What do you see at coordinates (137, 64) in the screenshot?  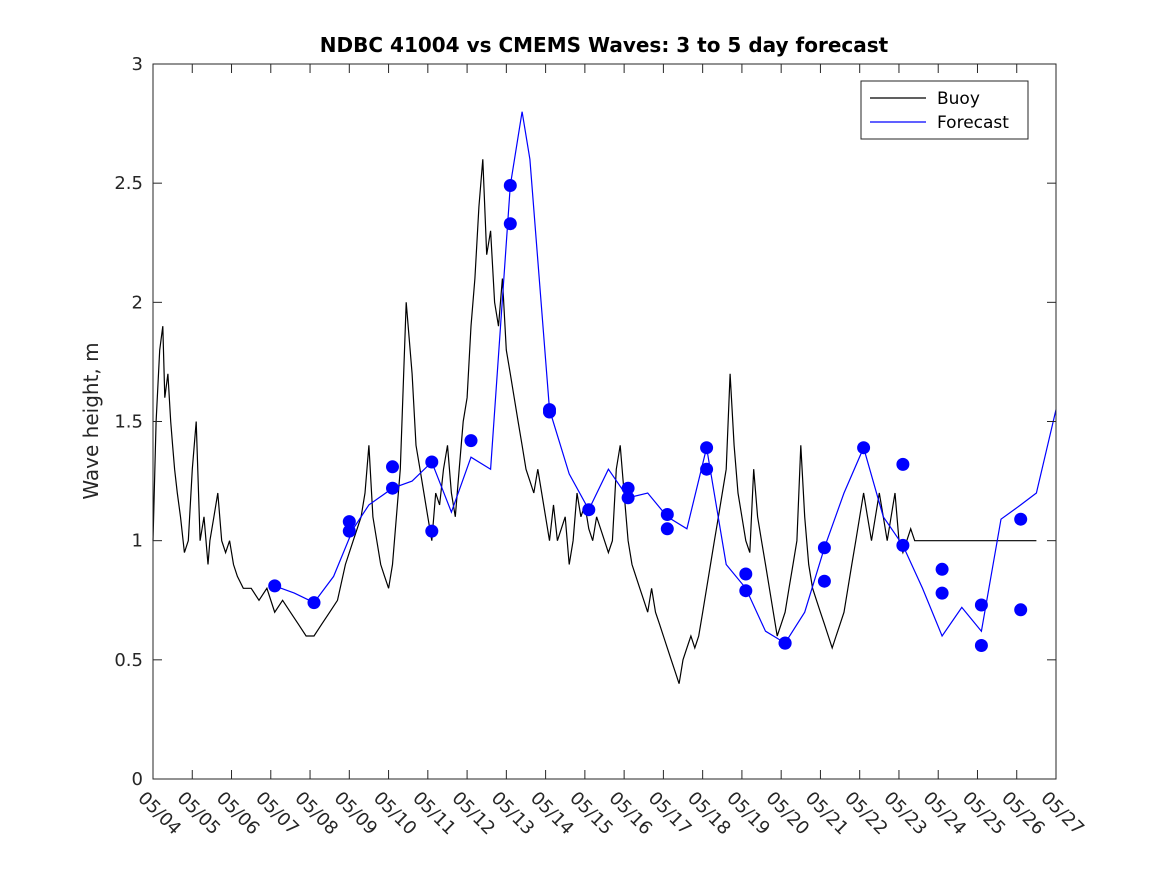 I see `y-tick-label: 3` at bounding box center [137, 64].